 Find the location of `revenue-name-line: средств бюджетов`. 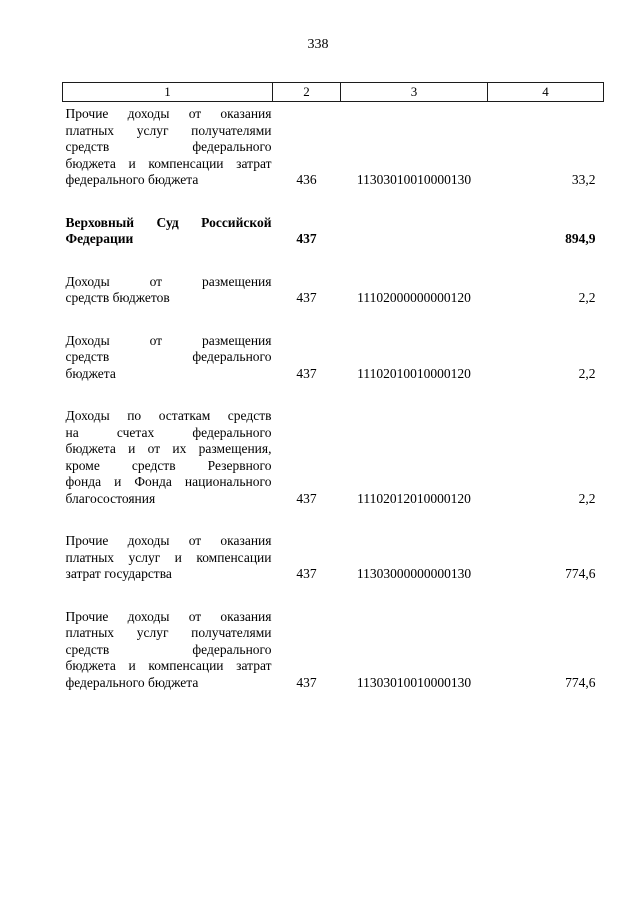

revenue-name-line: средств бюджетов is located at coordinates (117, 297).